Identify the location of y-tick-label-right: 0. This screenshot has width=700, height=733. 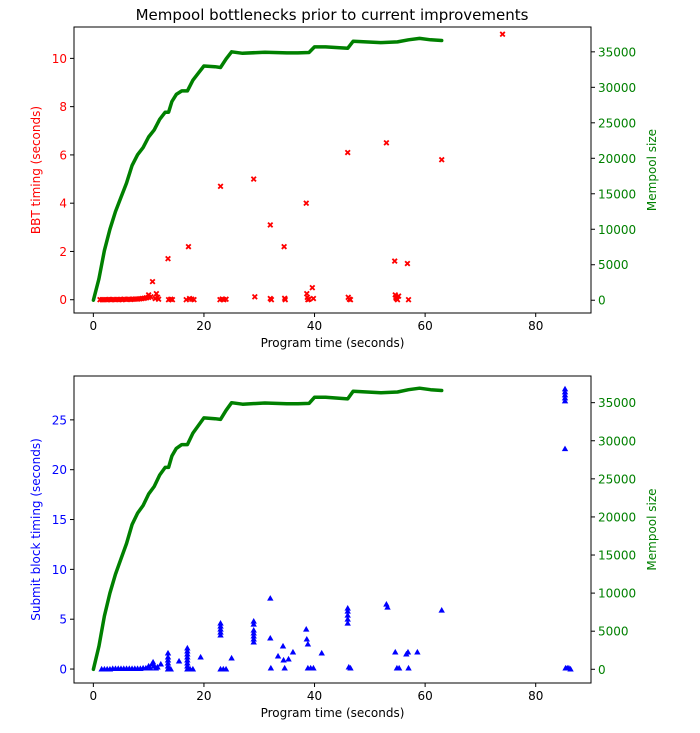
(602, 301).